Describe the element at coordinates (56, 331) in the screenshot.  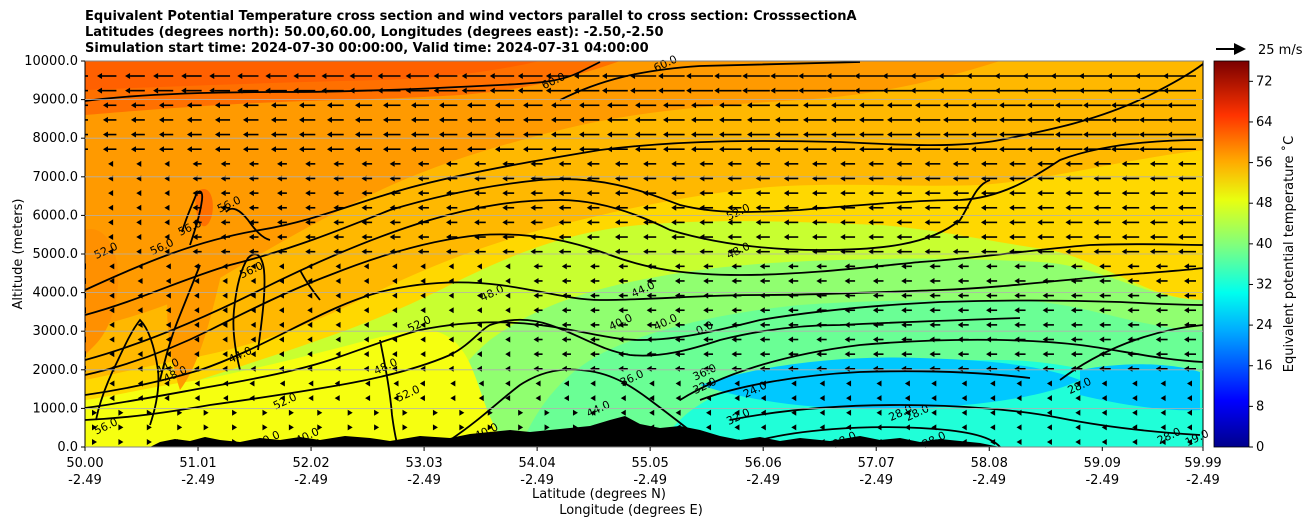
I see `y-tick-label: 3000.0` at that location.